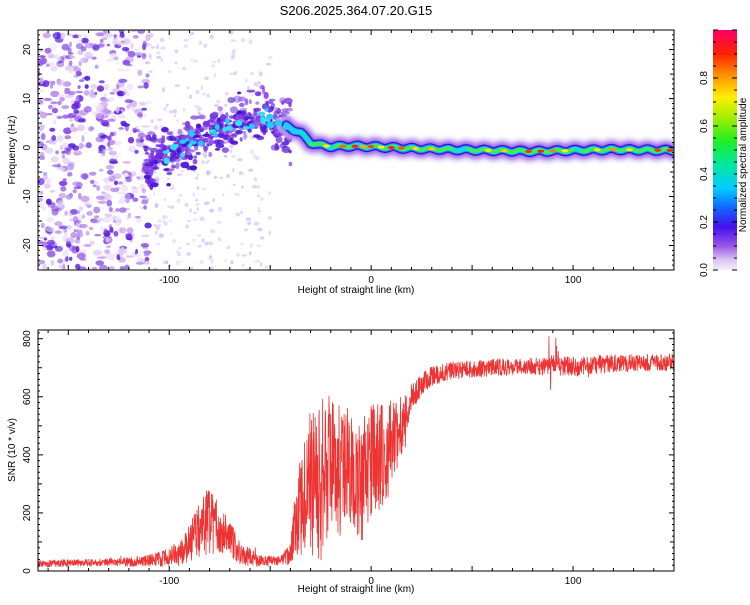  Describe the element at coordinates (169, 280) in the screenshot. I see `x-tick-label: -100` at that location.